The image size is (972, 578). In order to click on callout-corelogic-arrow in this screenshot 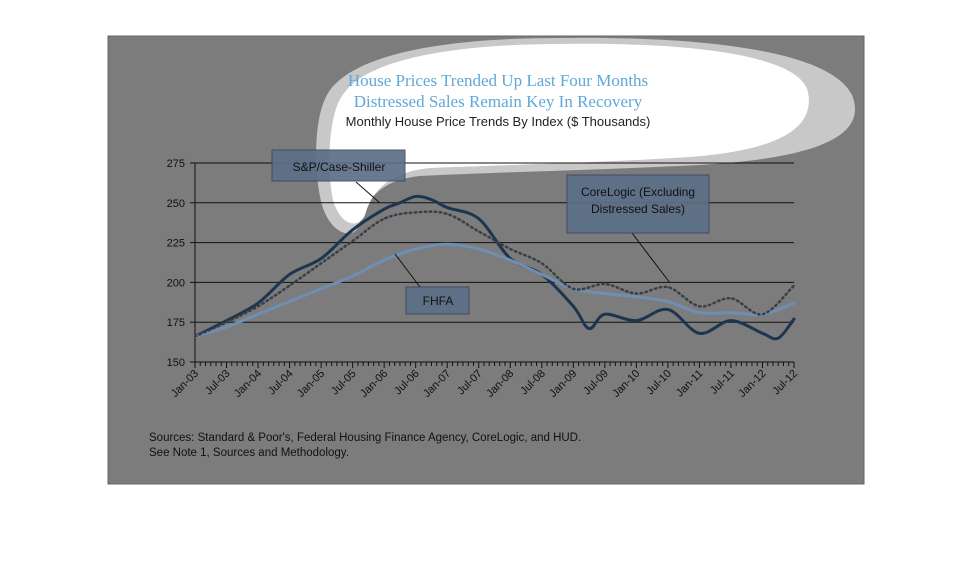, I will do `click(651, 258)`.